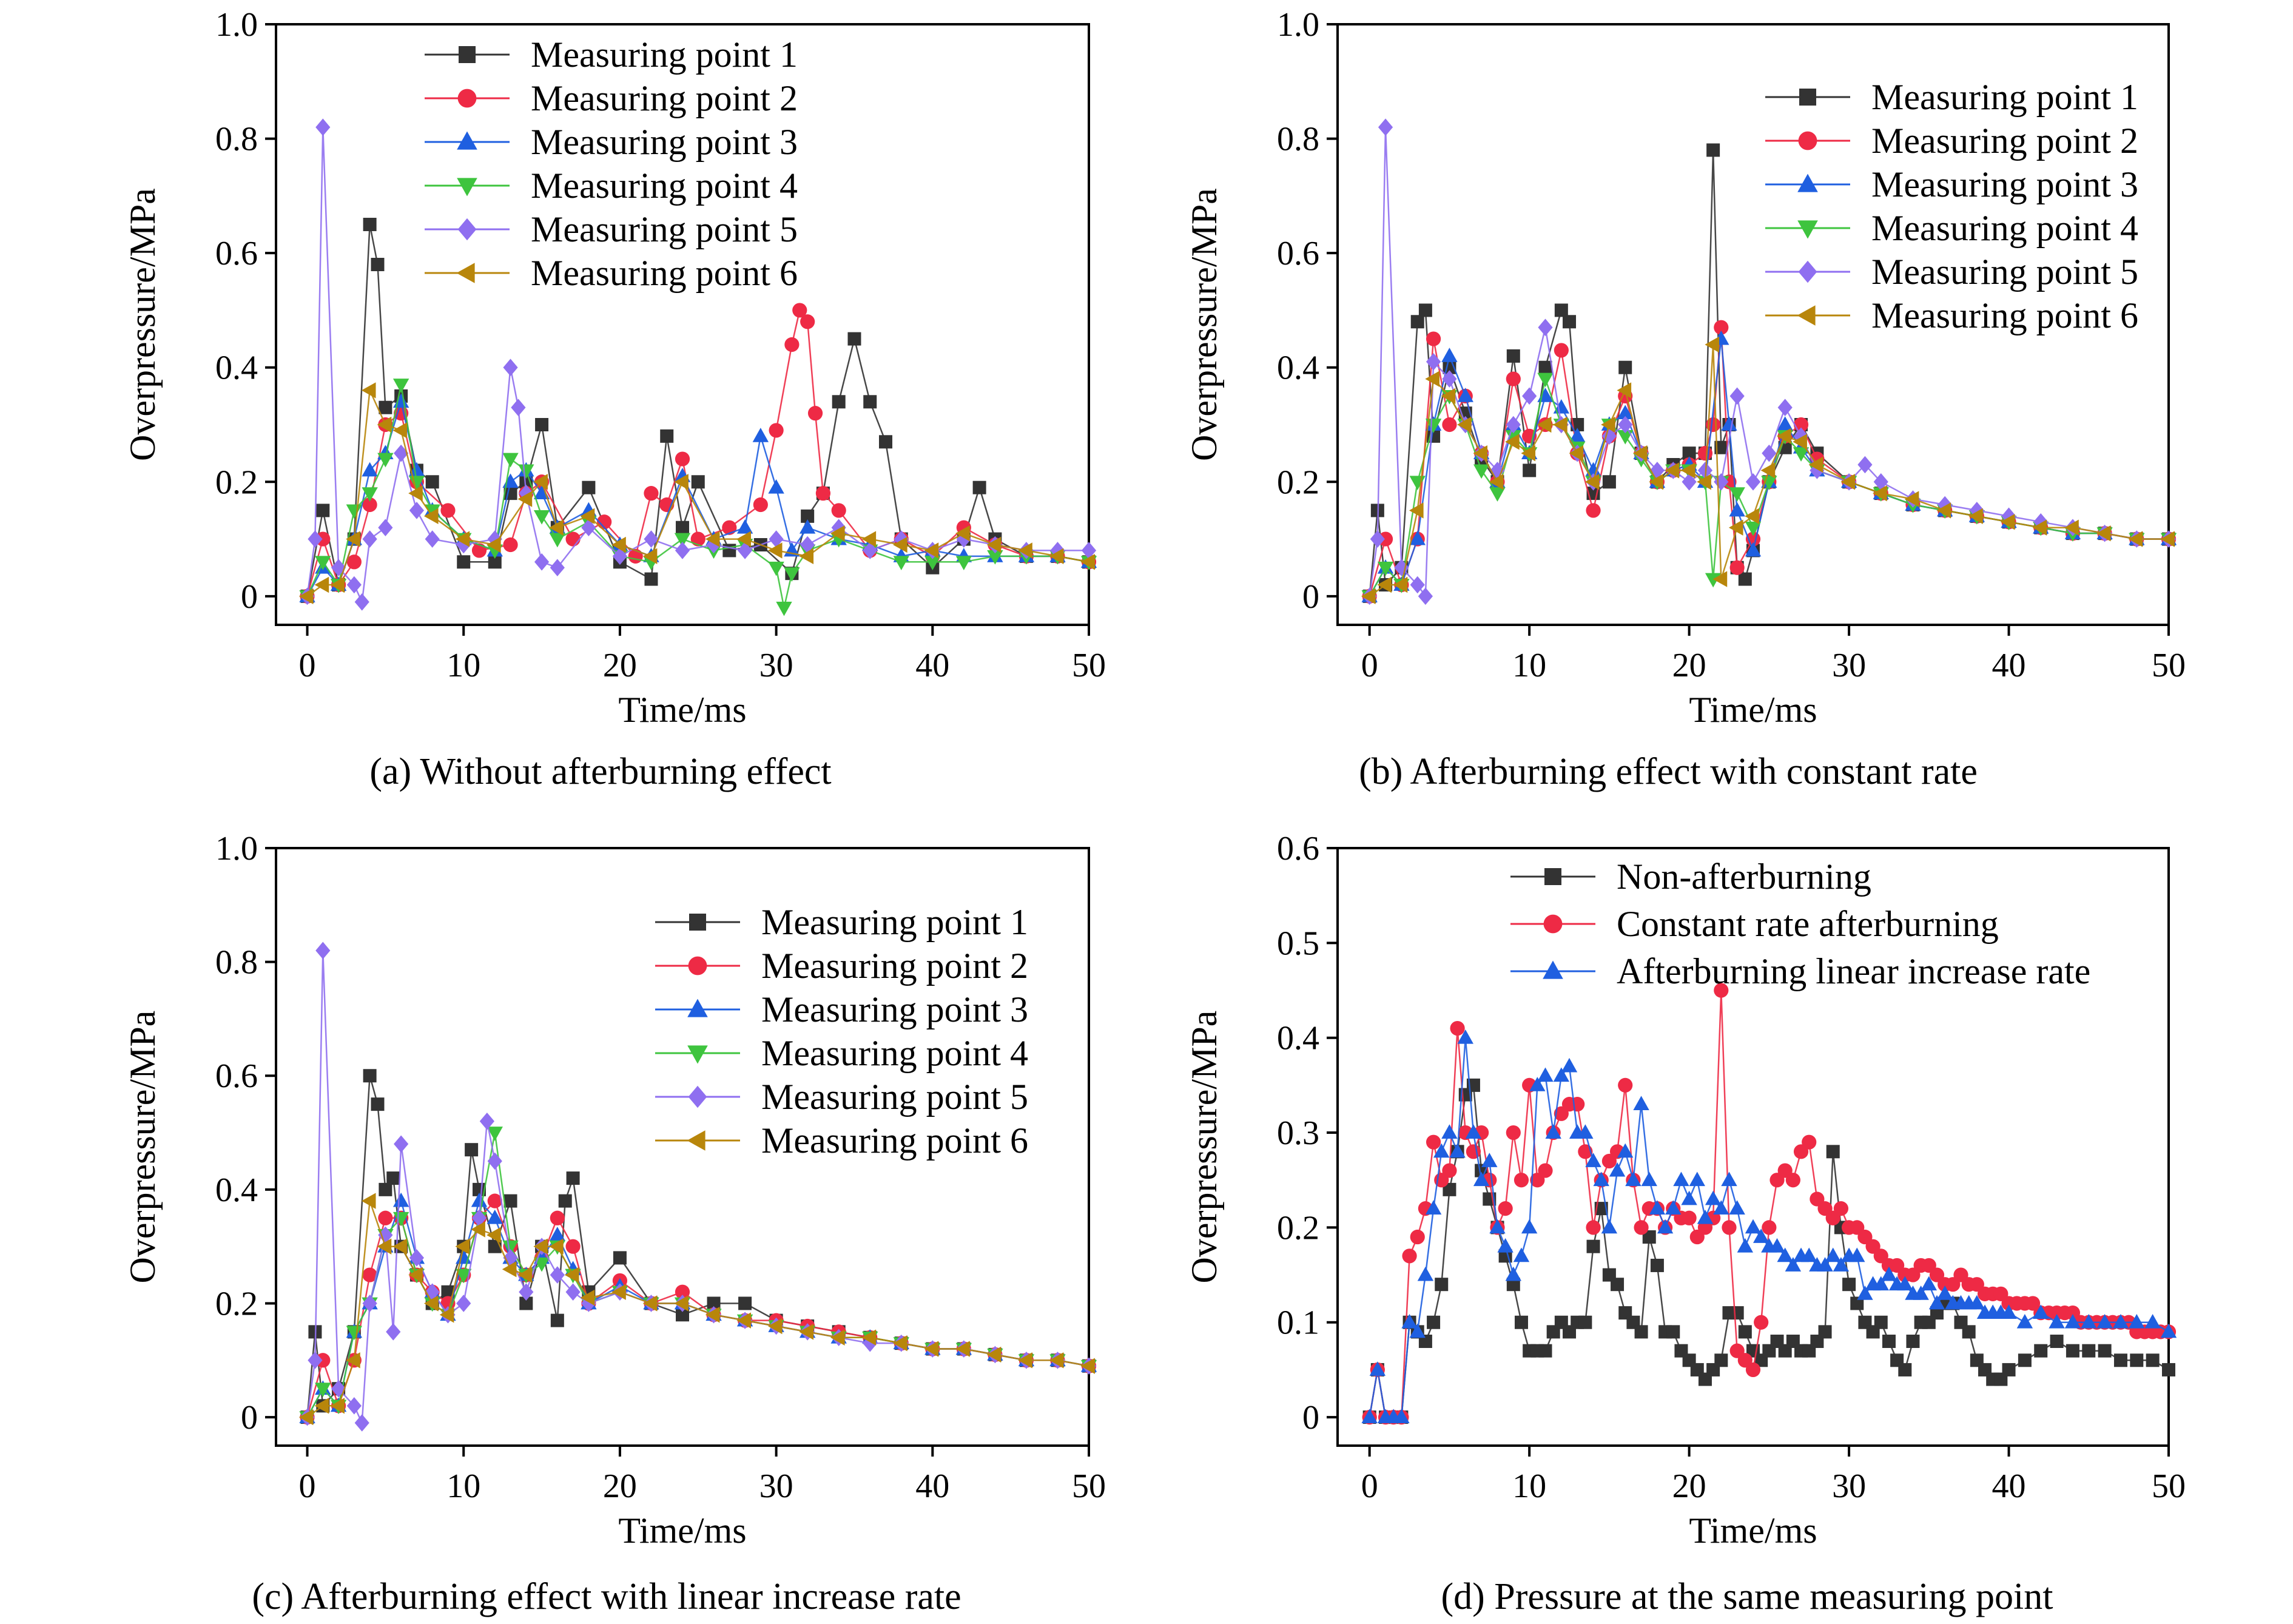 Image resolution: width=2293 pixels, height=1624 pixels. What do you see at coordinates (249, 1418) in the screenshot?
I see `y-tick-label: 0` at bounding box center [249, 1418].